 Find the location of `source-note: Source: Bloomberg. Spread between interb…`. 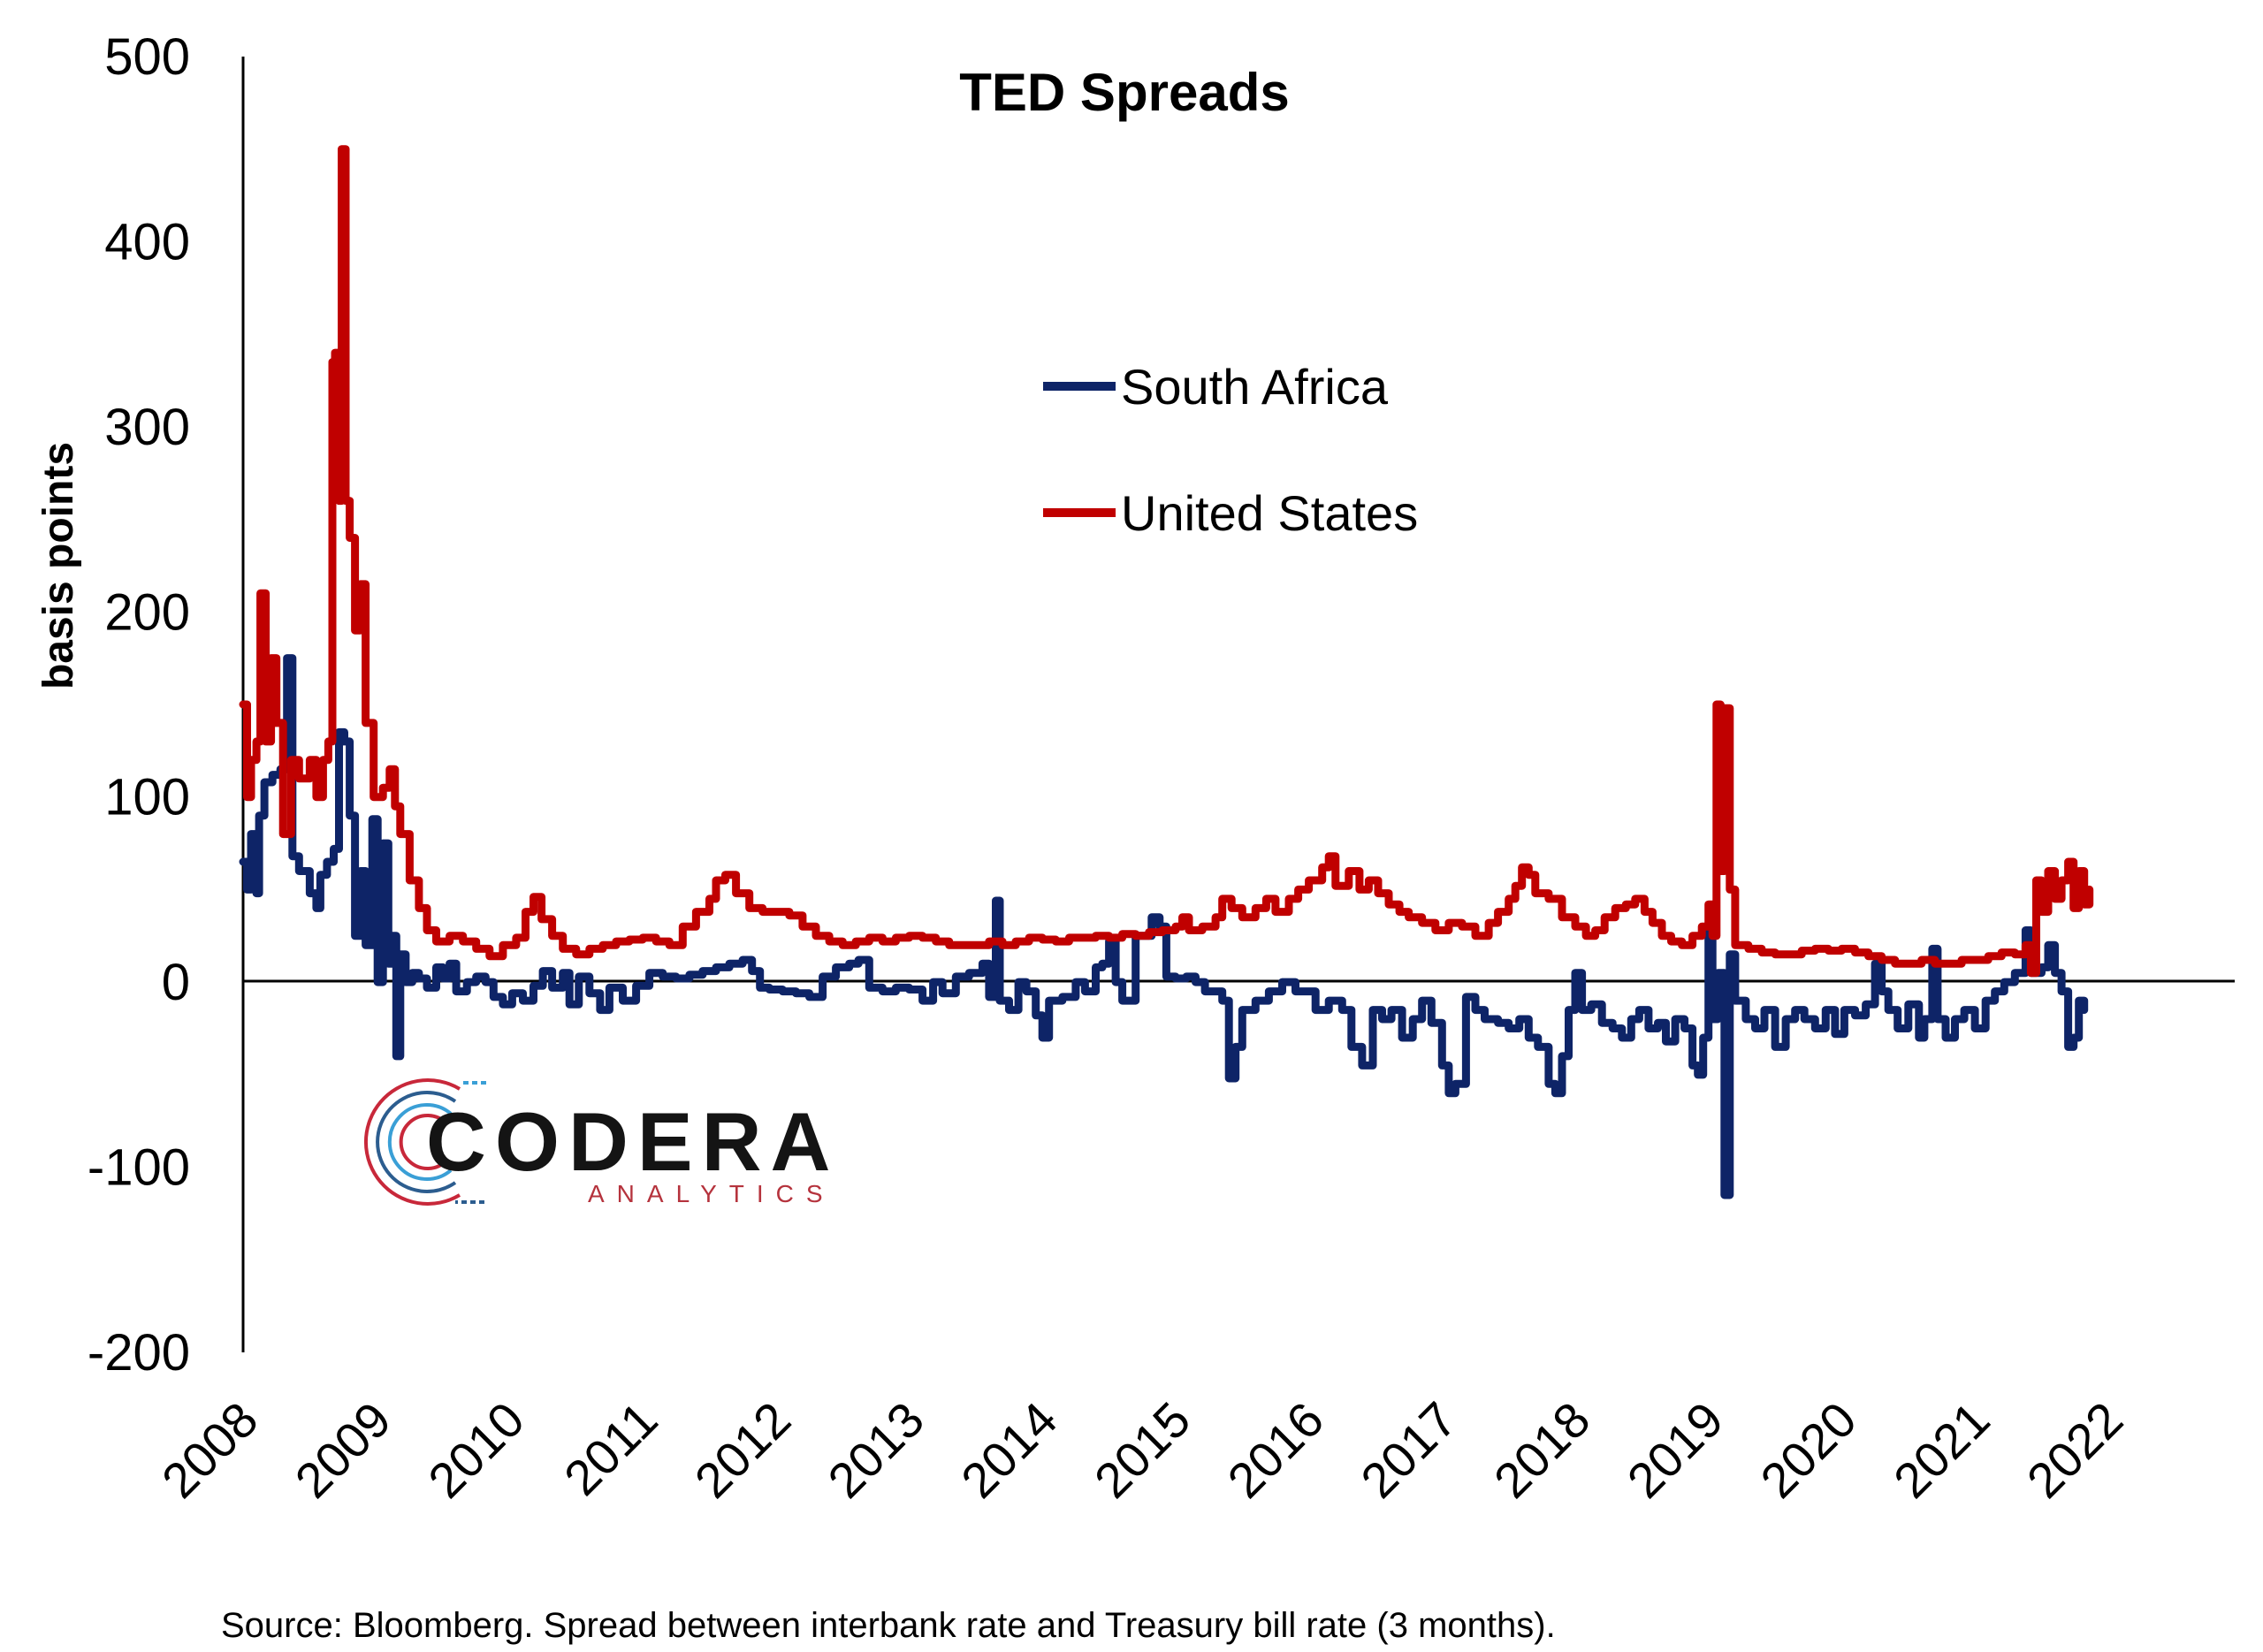

source-note: Source: Bloomberg. Spread between interb… is located at coordinates (889, 1626).